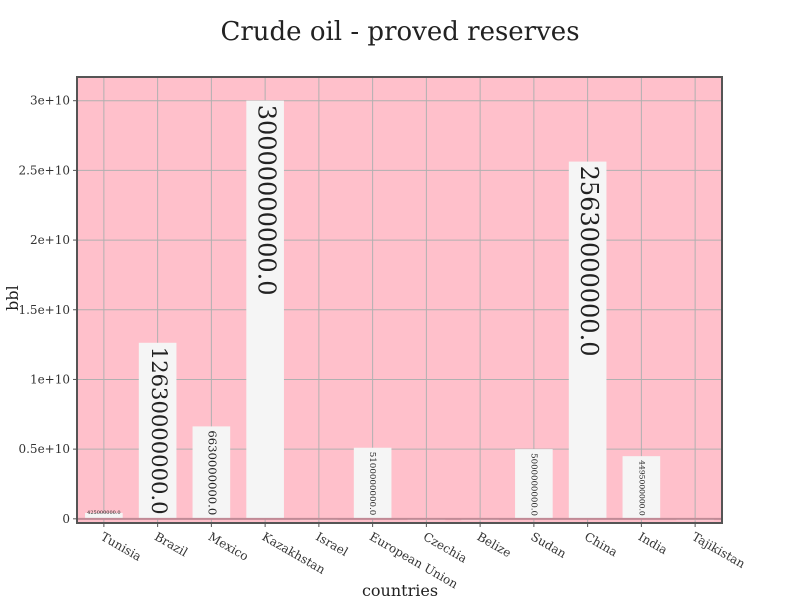 The height and width of the screenshot is (600, 800). I want to click on x-tick-label: Sudan, so click(548, 545).